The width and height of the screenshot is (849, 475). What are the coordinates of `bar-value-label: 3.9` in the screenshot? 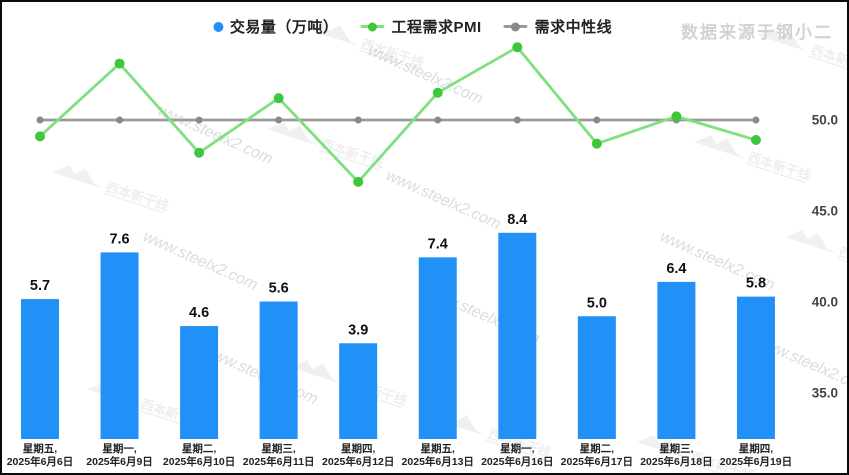 It's located at (358, 330).